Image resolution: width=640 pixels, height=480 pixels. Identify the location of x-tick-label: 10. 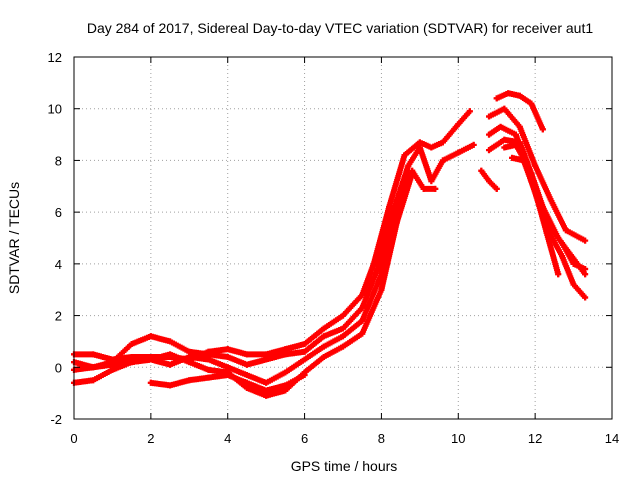
(458, 438).